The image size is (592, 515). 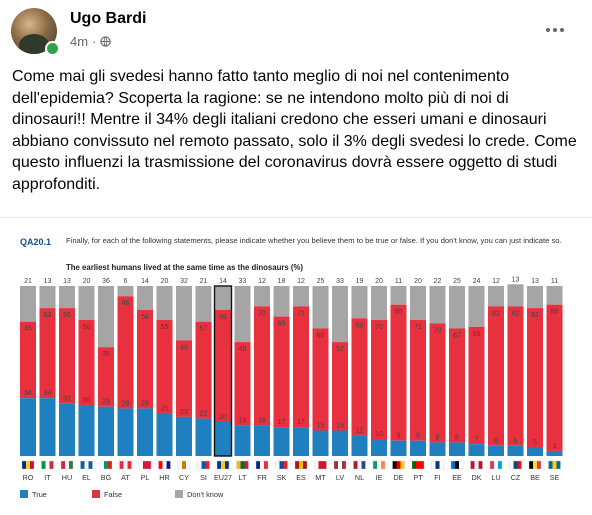 What do you see at coordinates (301, 477) in the screenshot?
I see `x-tick-label: ES` at bounding box center [301, 477].